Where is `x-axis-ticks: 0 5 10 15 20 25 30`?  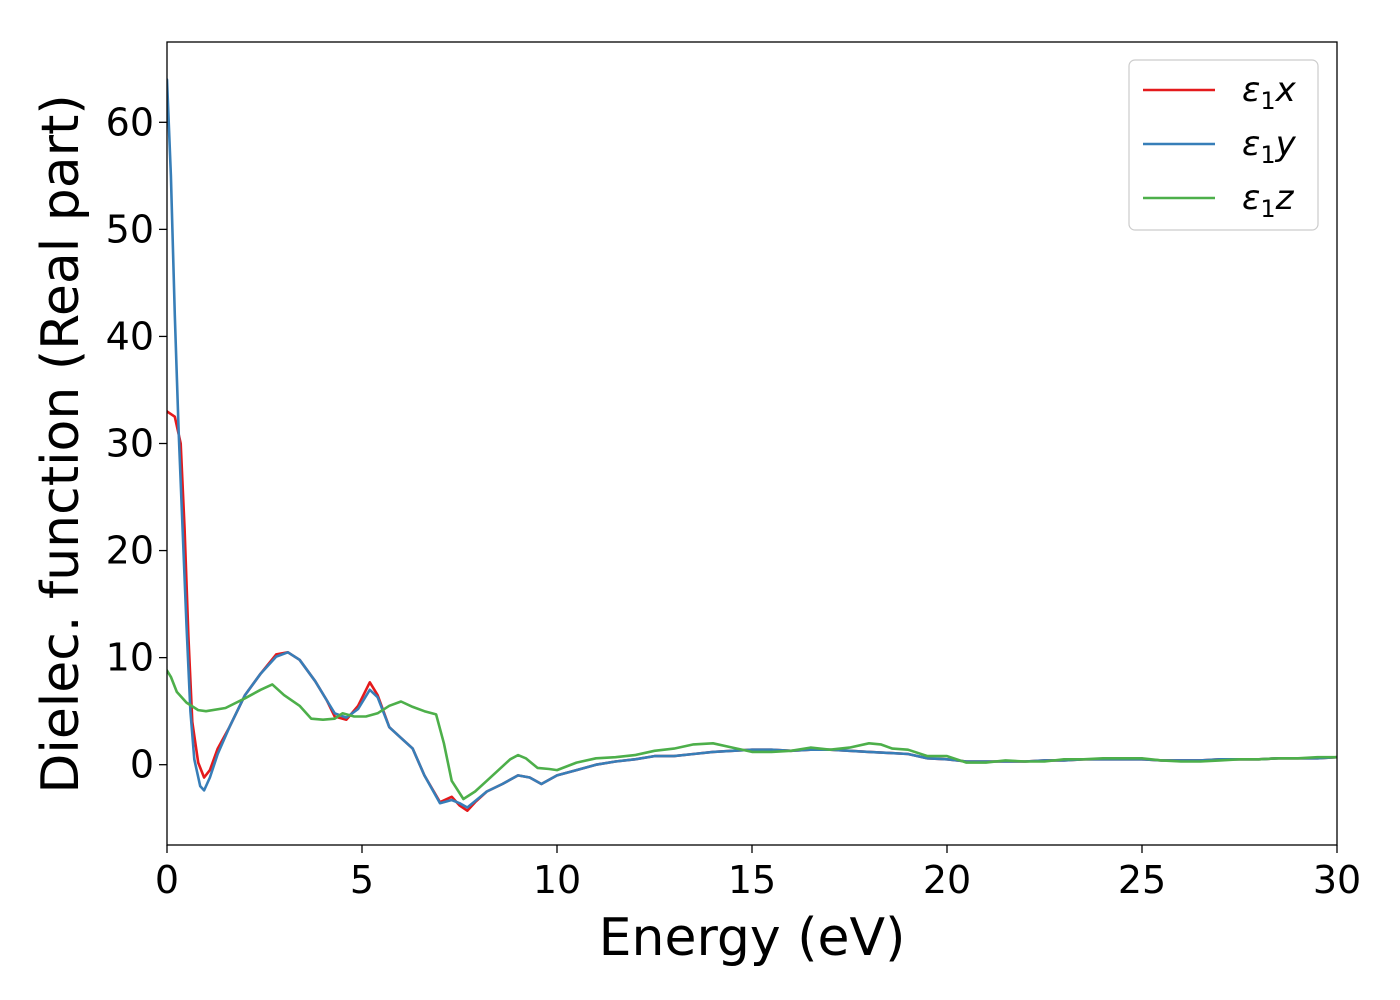
x-axis-ticks: 0 5 10 15 20 25 30 is located at coordinates (758, 873).